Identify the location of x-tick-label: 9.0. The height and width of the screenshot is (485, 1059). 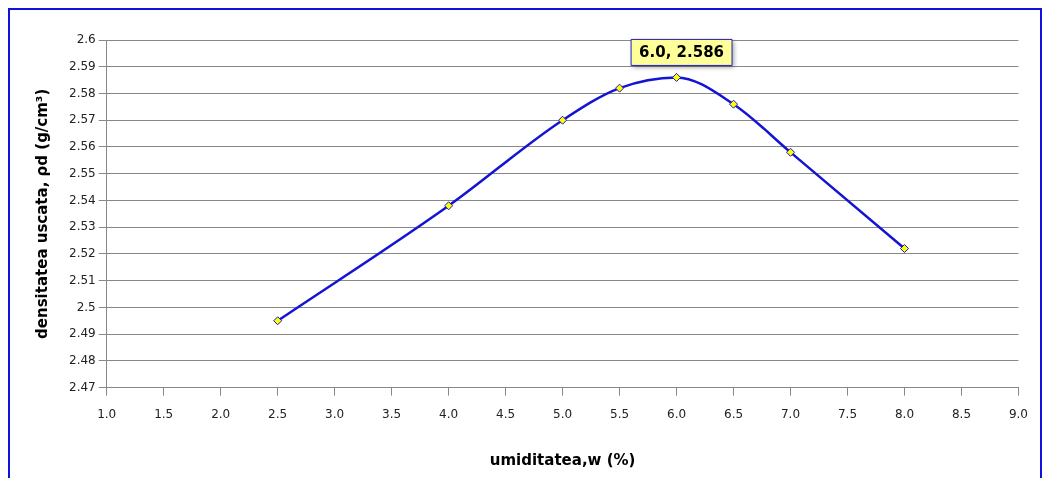
(1018, 413).